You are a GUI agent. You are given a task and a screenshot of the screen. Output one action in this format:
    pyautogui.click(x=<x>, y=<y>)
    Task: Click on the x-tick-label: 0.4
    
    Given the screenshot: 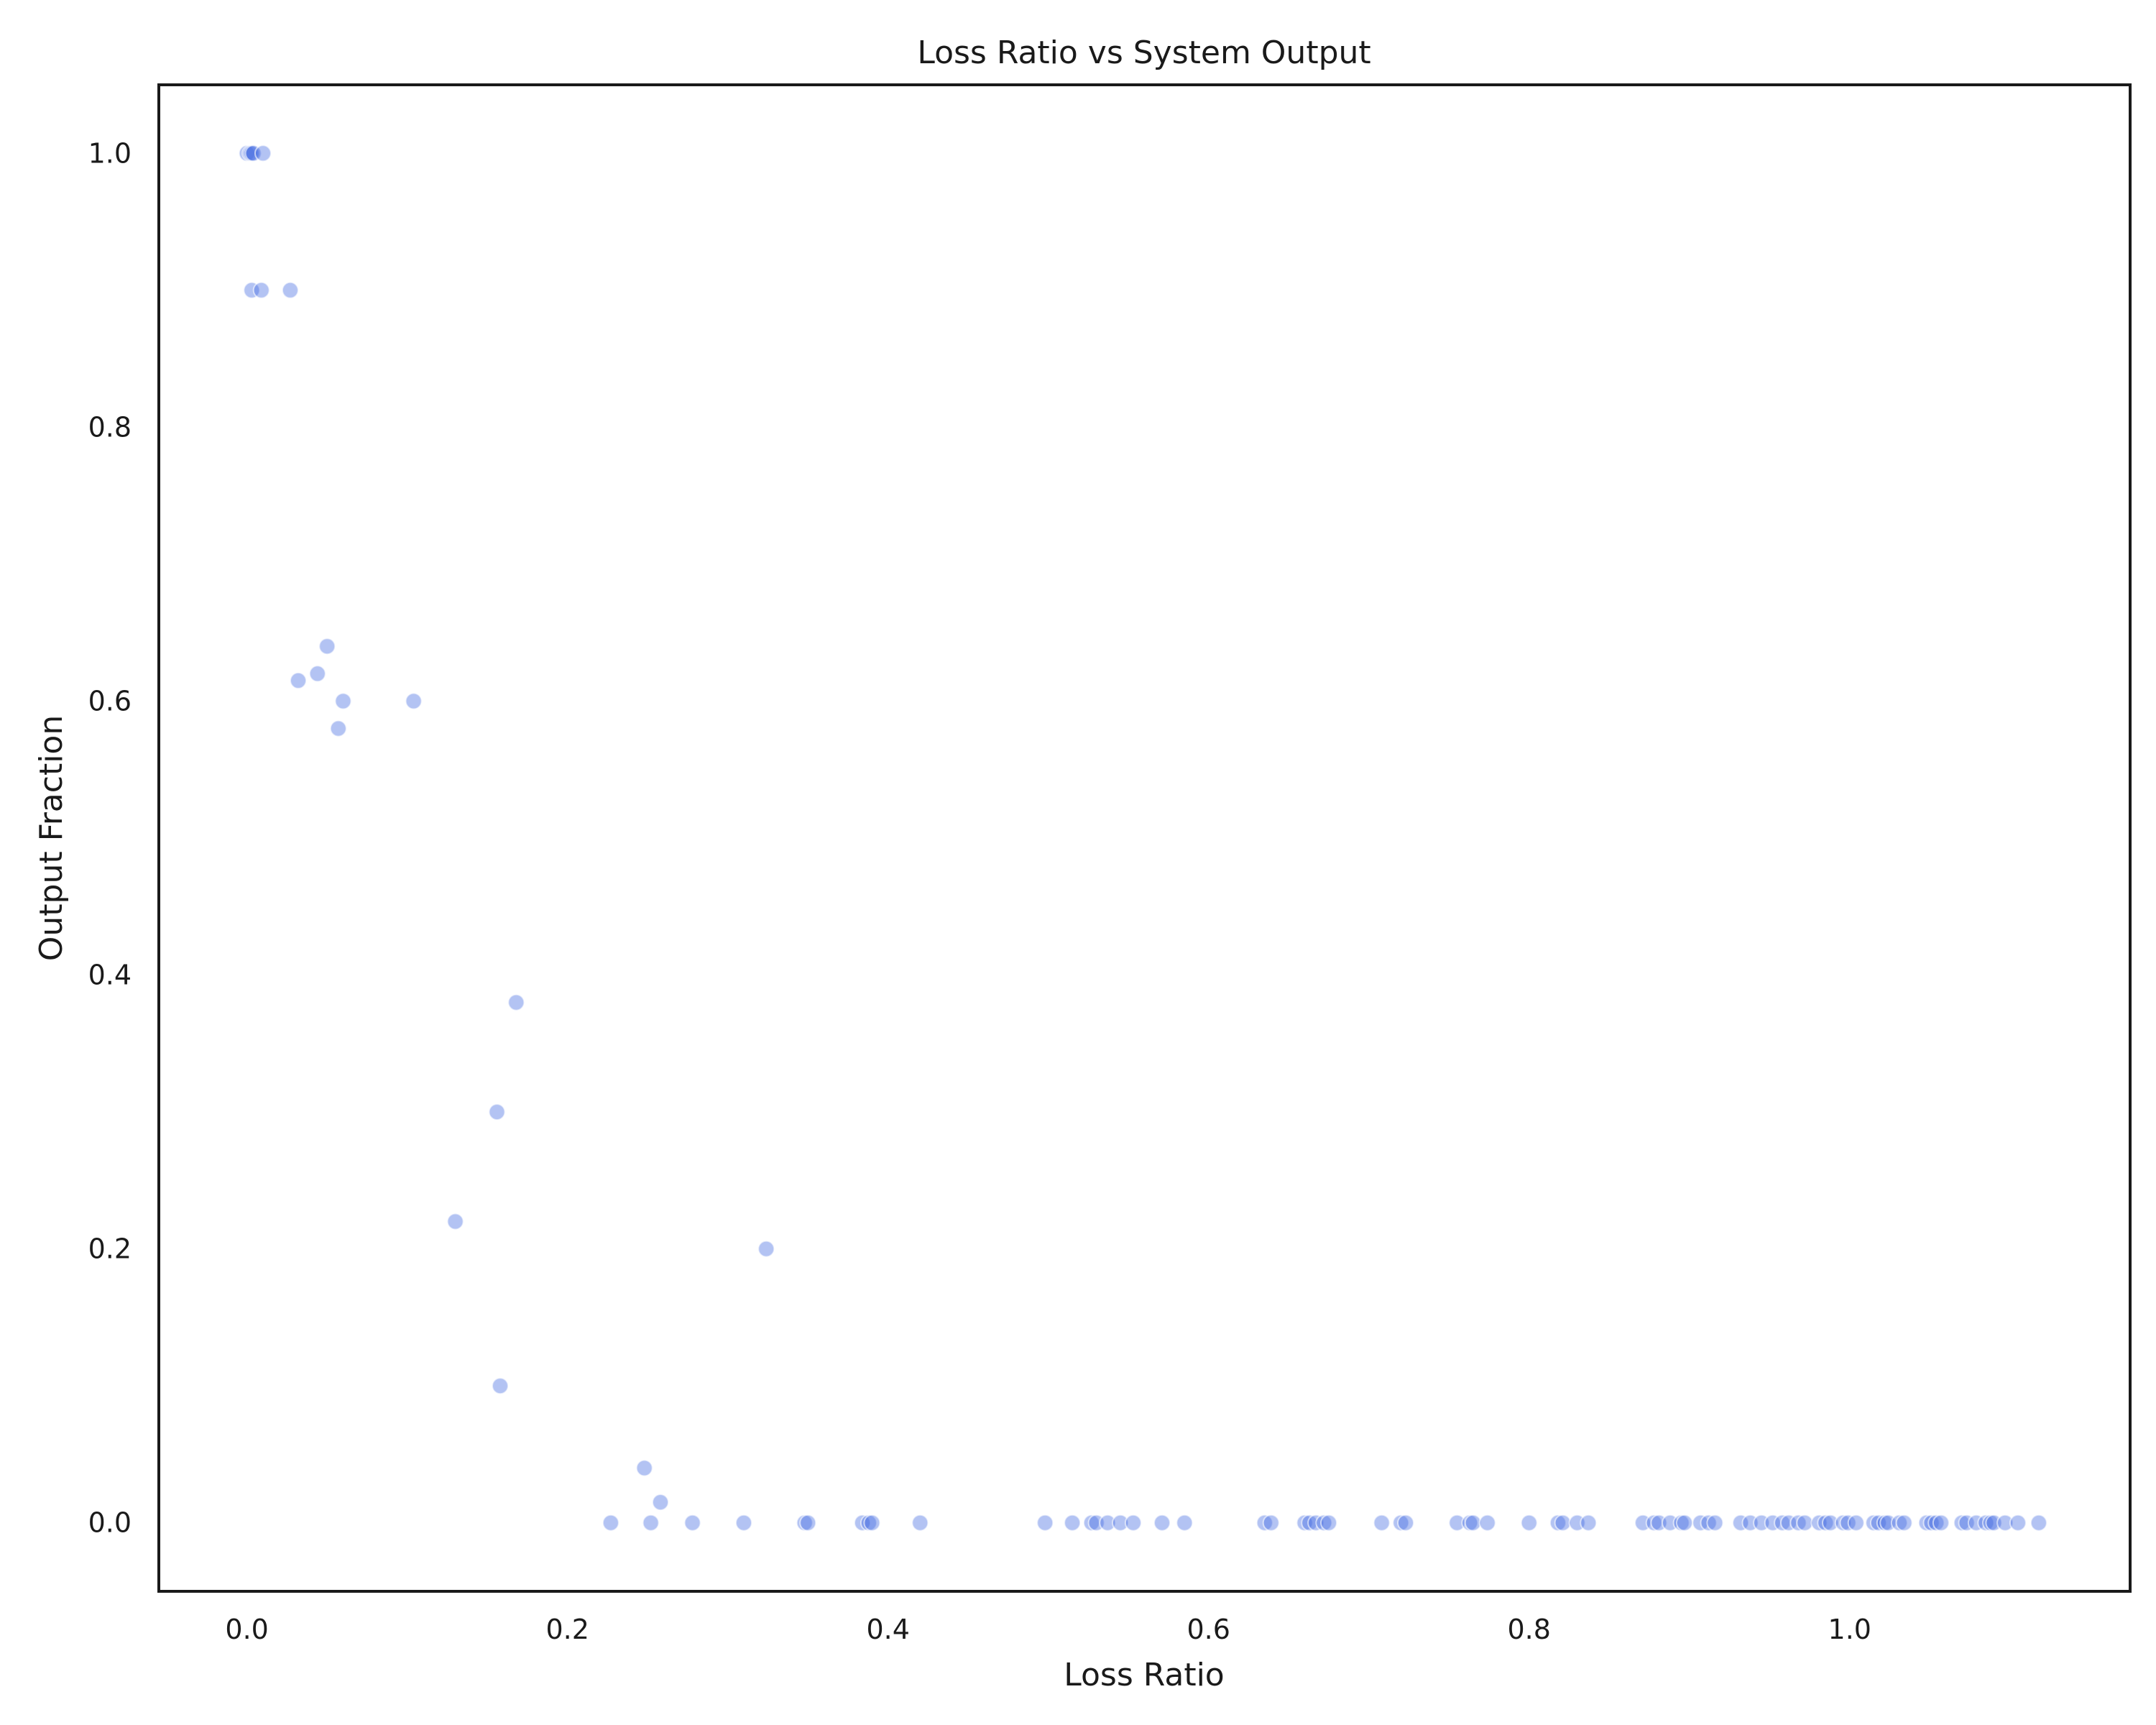 What is the action you would take?
    pyautogui.click(x=887, y=1629)
    